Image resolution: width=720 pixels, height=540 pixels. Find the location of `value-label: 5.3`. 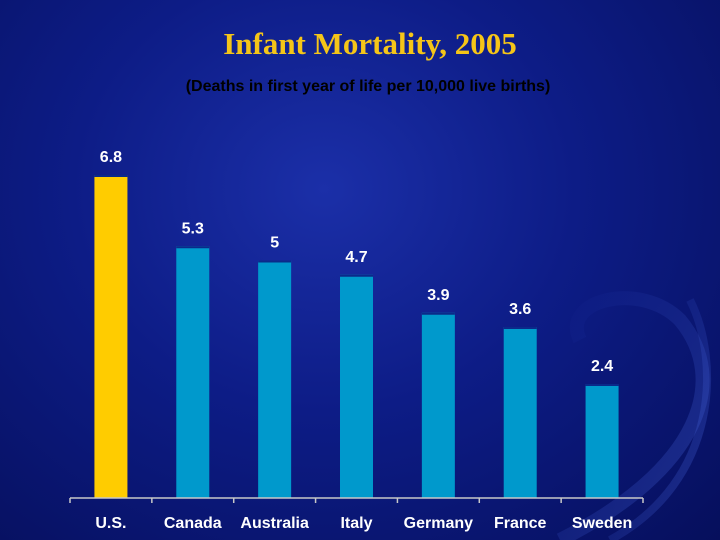

value-label: 5.3 is located at coordinates (193, 228).